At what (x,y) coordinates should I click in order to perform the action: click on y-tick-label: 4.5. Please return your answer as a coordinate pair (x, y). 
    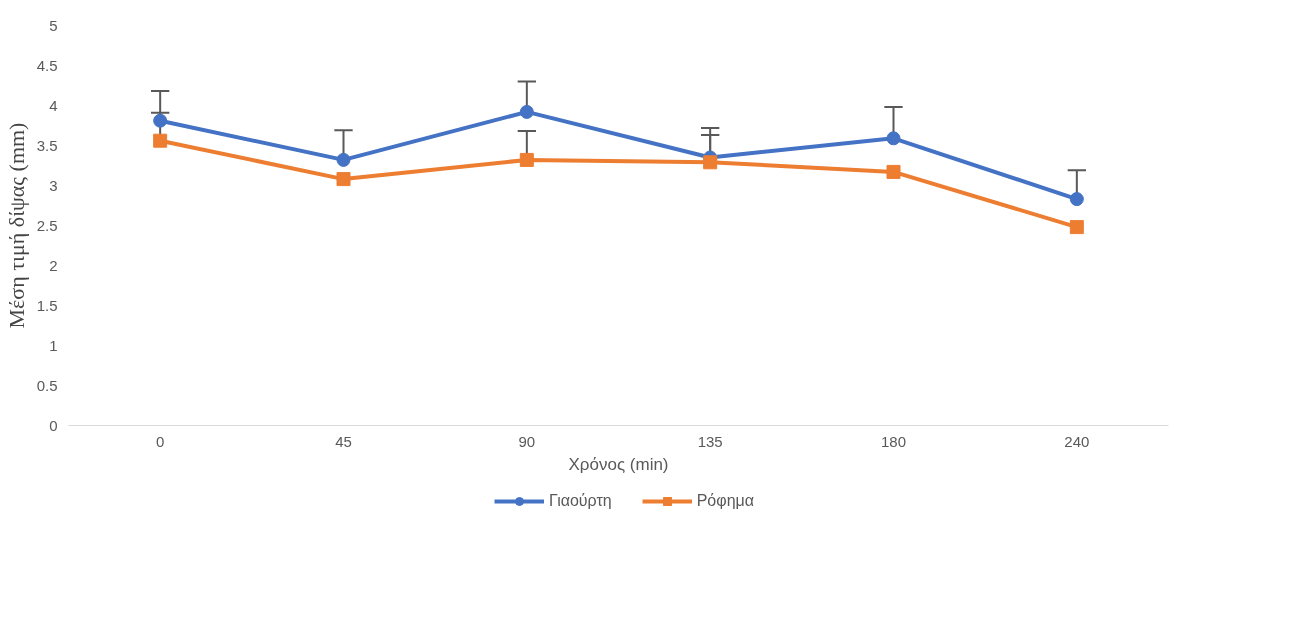
    Looking at the image, I should click on (47, 65).